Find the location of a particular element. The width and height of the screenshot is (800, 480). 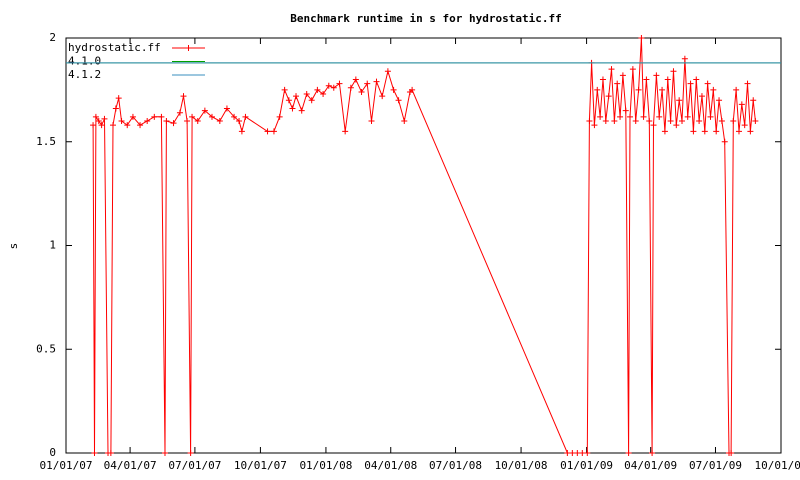

y-tick-label: 1.5 is located at coordinates (46, 141).